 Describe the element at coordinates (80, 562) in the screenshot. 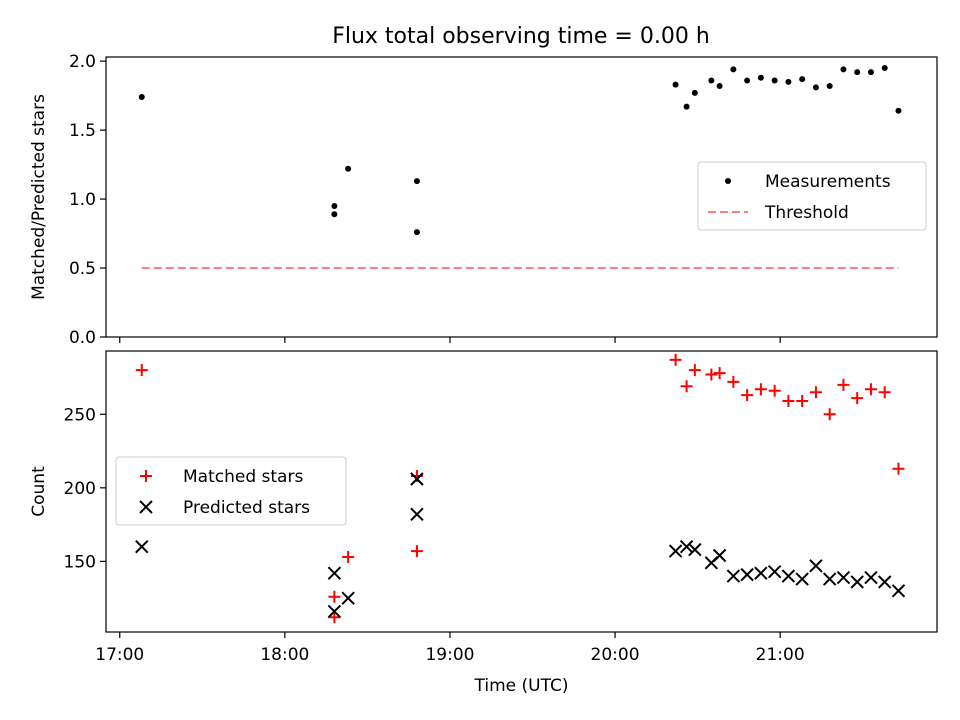

I see `y-tick-label: 150` at that location.